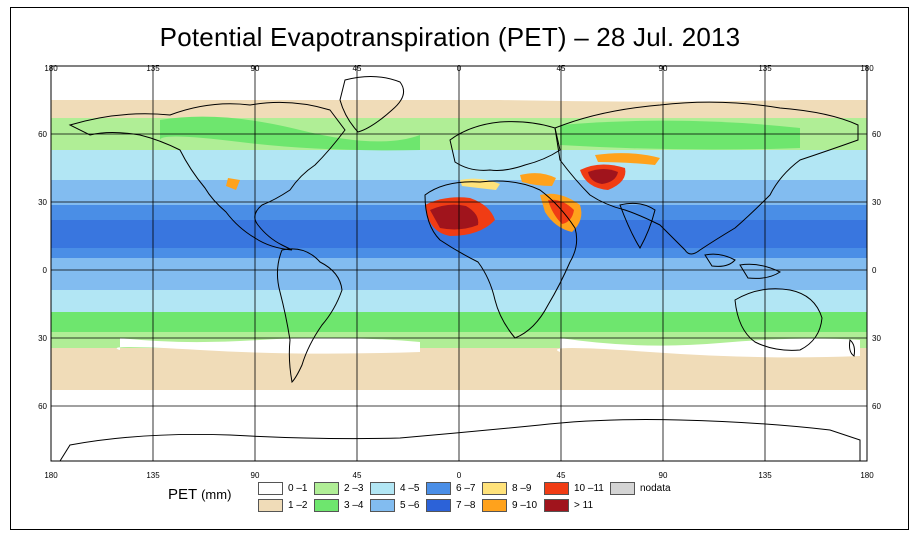 The image size is (920, 539). What do you see at coordinates (45, 270) in the screenshot?
I see `lat-tick-left: 0` at bounding box center [45, 270].